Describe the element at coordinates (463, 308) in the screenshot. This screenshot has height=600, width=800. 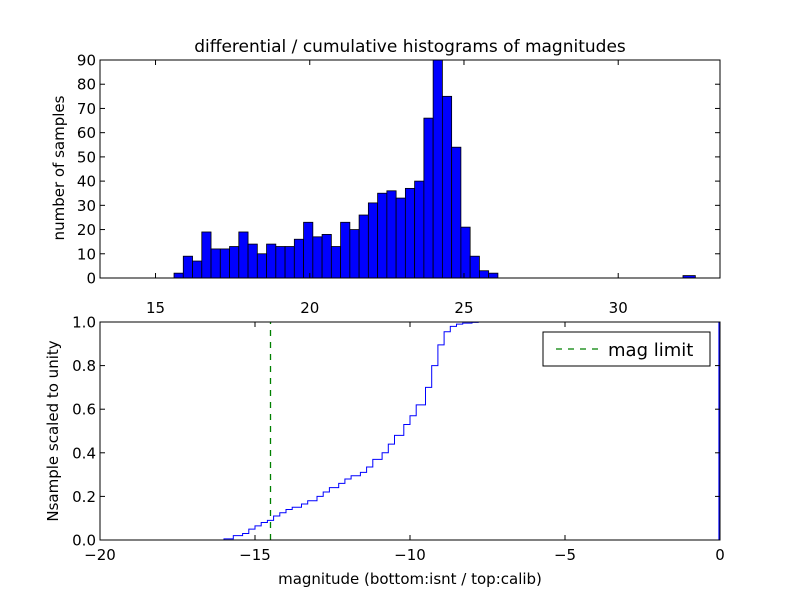
I see `histogram-x-tick-label: 25` at that location.